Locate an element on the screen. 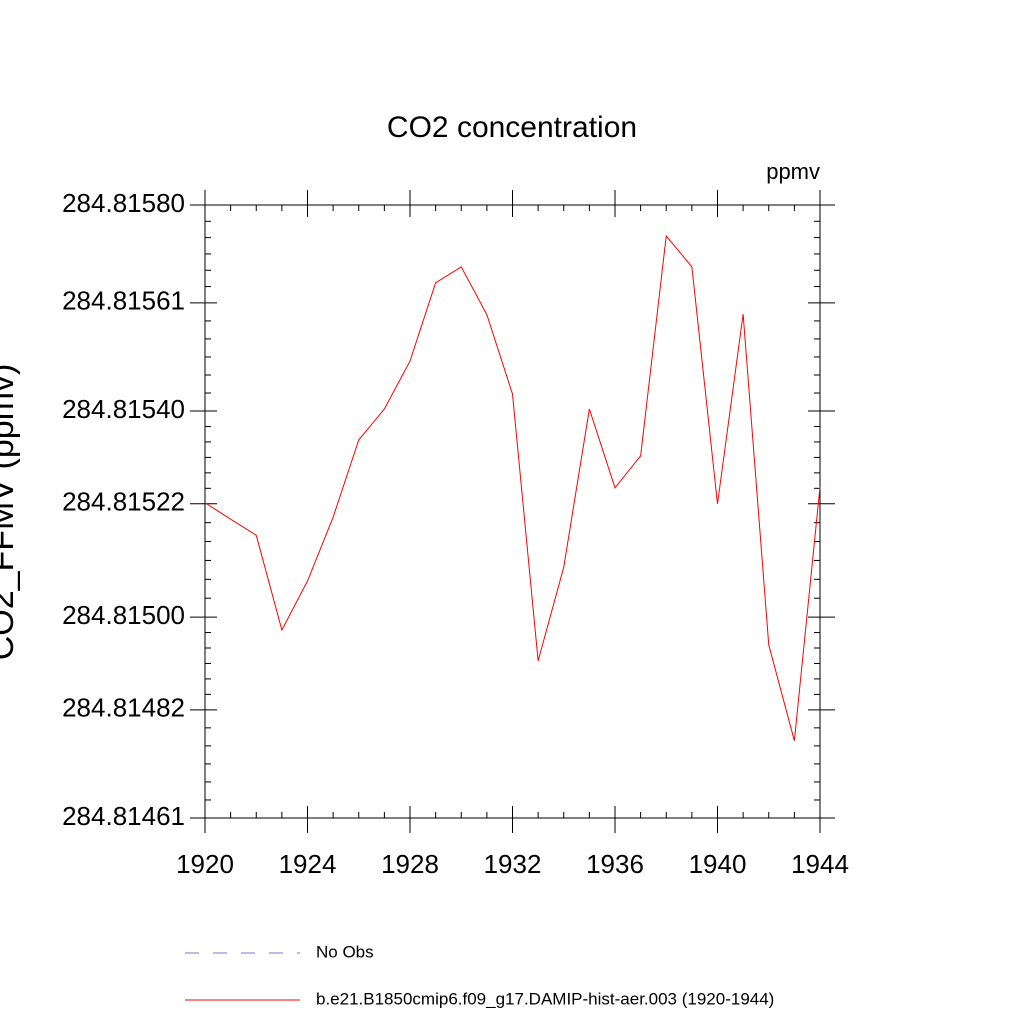 The image size is (1024, 1024). y-tick-label: 284.81500 is located at coordinates (123, 615).